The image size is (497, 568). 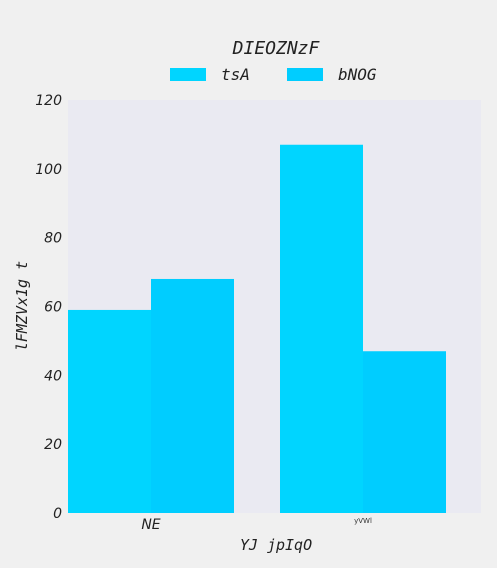 What do you see at coordinates (53, 239) in the screenshot?
I see `y-tick-label-80: 80` at bounding box center [53, 239].